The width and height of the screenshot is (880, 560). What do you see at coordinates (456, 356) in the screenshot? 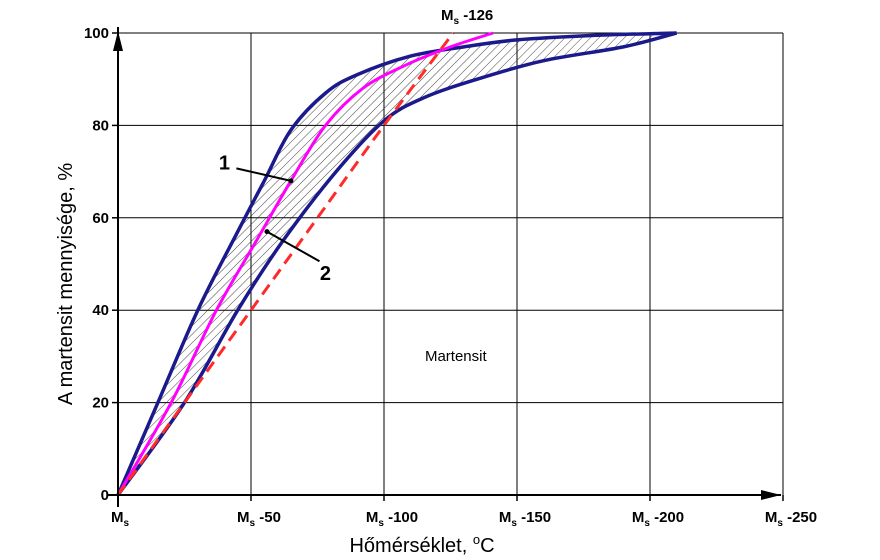
I see `region-label-martensit: Martensit` at bounding box center [456, 356].